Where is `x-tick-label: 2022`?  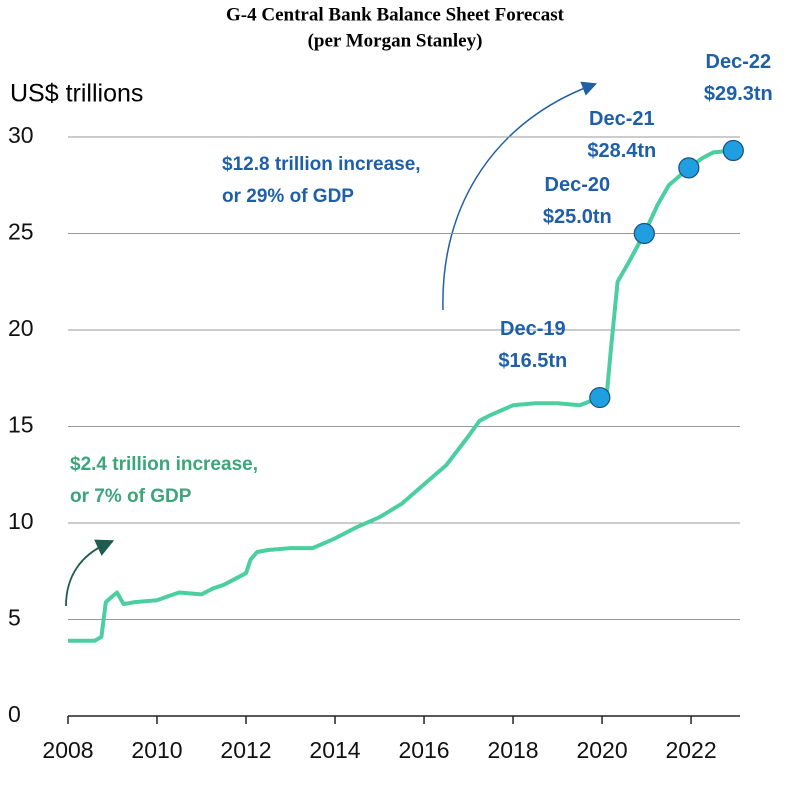 x-tick-label: 2022 is located at coordinates (690, 750).